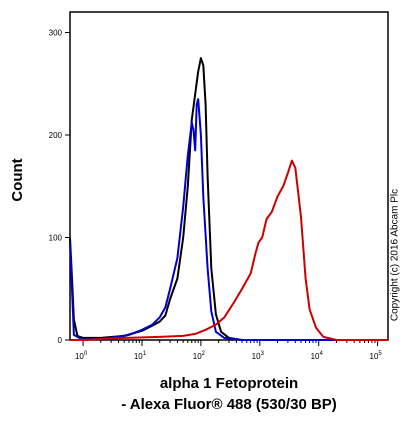 The image size is (405, 421). What do you see at coordinates (376, 356) in the screenshot?
I see `x-tick-label: 10⁵` at bounding box center [376, 356].